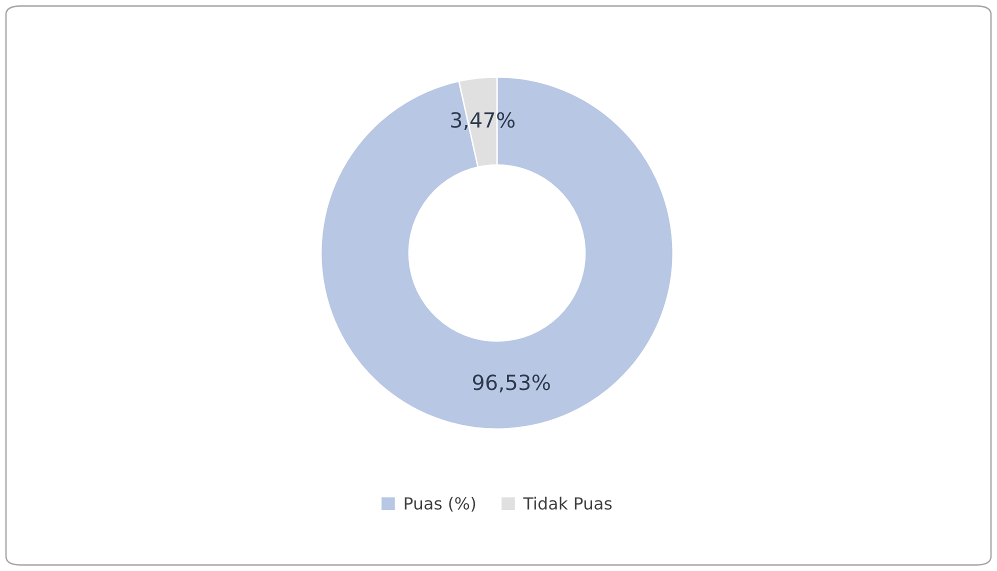 This screenshot has width=997, height=571. I want to click on data-label: 3,47%, so click(483, 121).